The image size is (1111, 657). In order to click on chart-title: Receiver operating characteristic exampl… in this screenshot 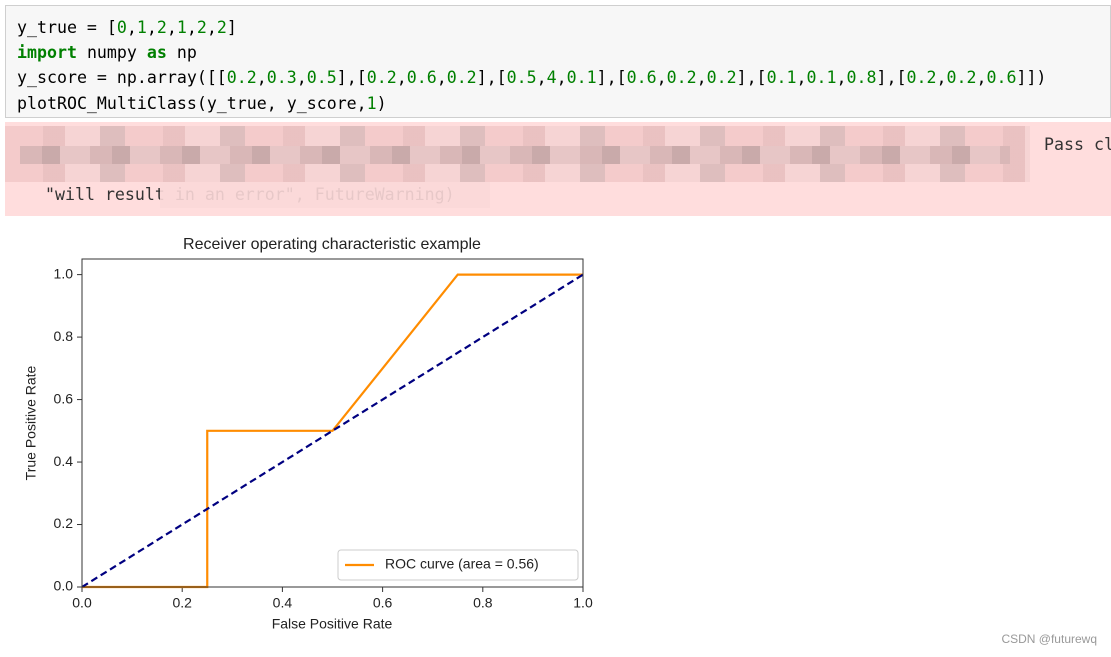, I will do `click(332, 244)`.